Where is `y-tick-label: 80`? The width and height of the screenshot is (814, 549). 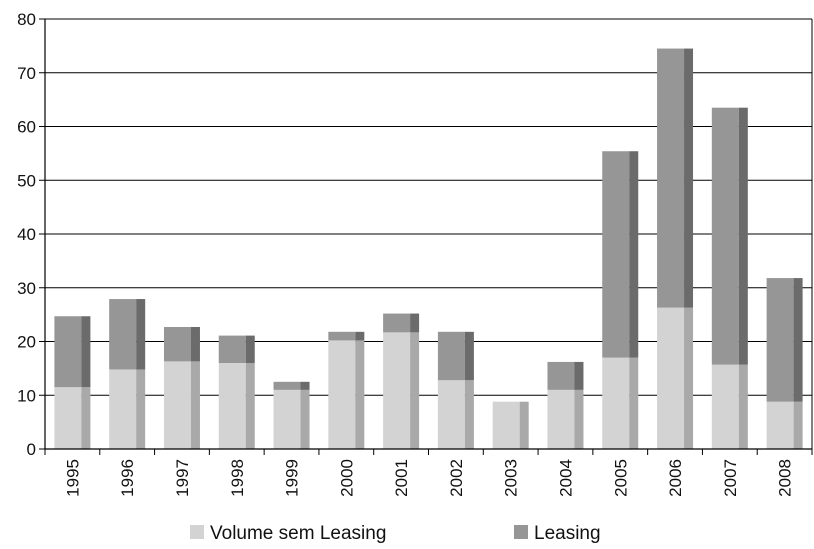
y-tick-label: 80 is located at coordinates (26, 19).